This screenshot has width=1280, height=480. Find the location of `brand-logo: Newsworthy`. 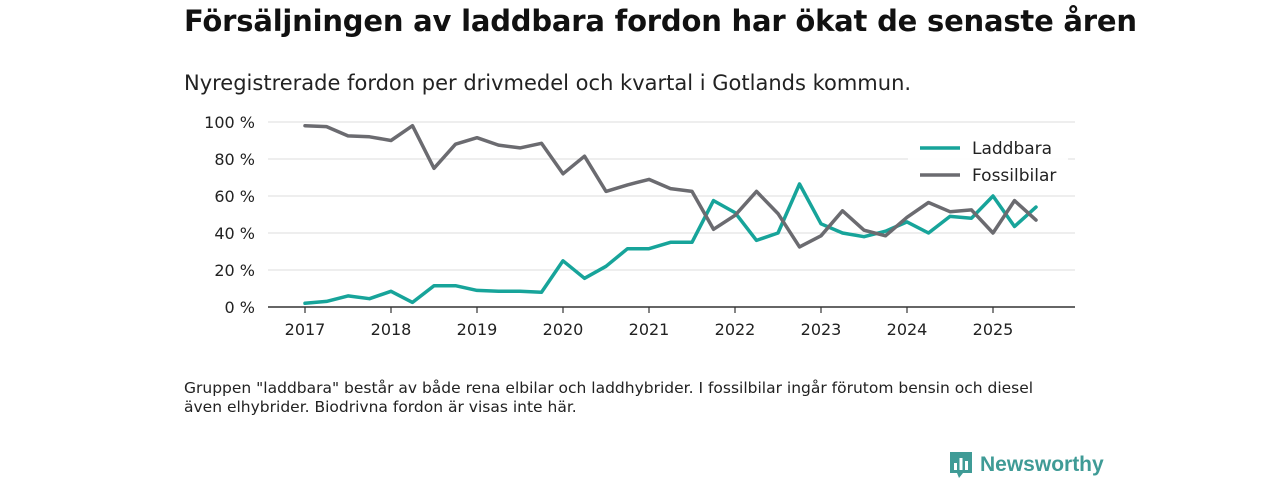

brand-logo: Newsworthy is located at coordinates (1026, 465).